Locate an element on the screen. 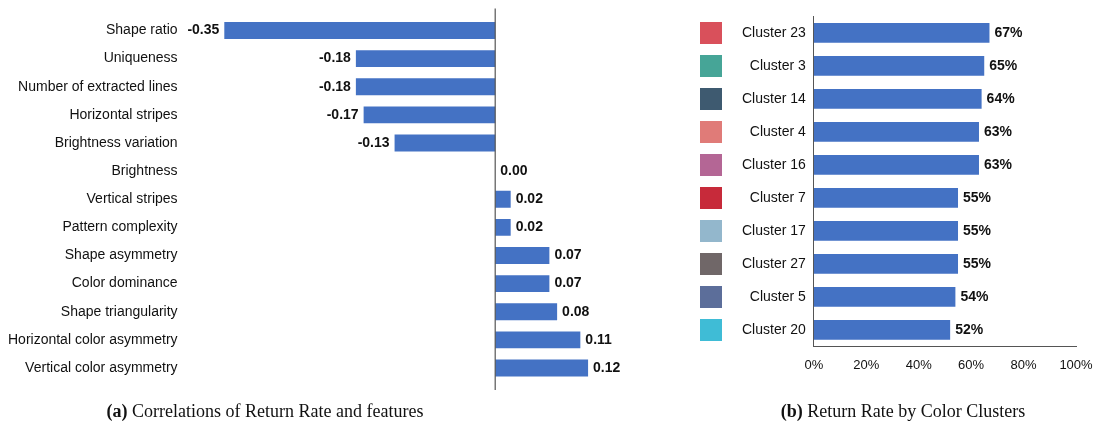 The image size is (1116, 426). data-label: 0.00 is located at coordinates (514, 169).